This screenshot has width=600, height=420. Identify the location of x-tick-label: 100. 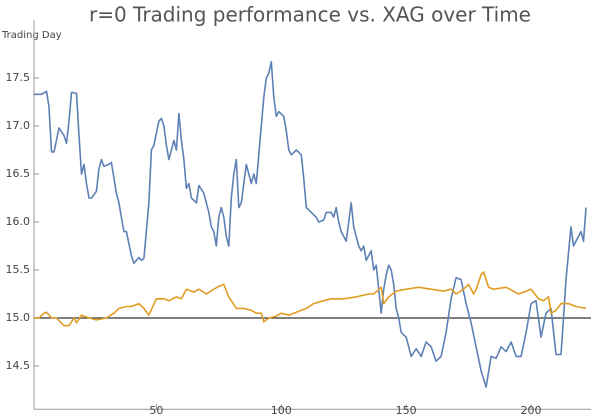
(281, 410).